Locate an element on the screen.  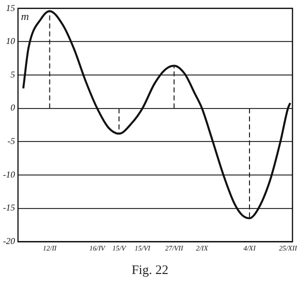
y-tick-label: 10 is located at coordinates (11, 41).